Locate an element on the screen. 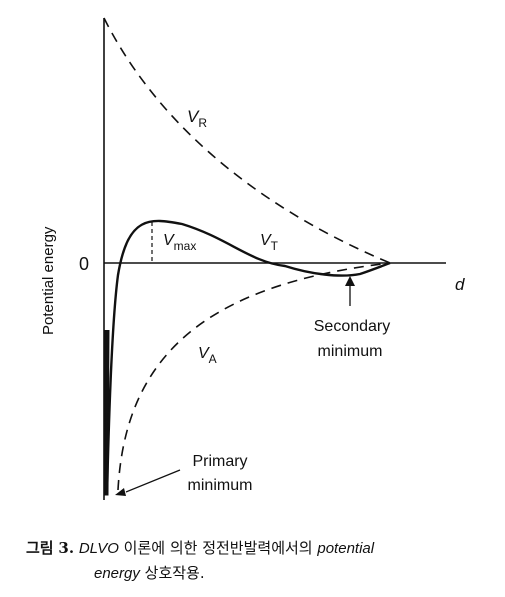 This screenshot has width=505, height=597. caption-line-2: energy 상호작용. is located at coordinates (261, 573).